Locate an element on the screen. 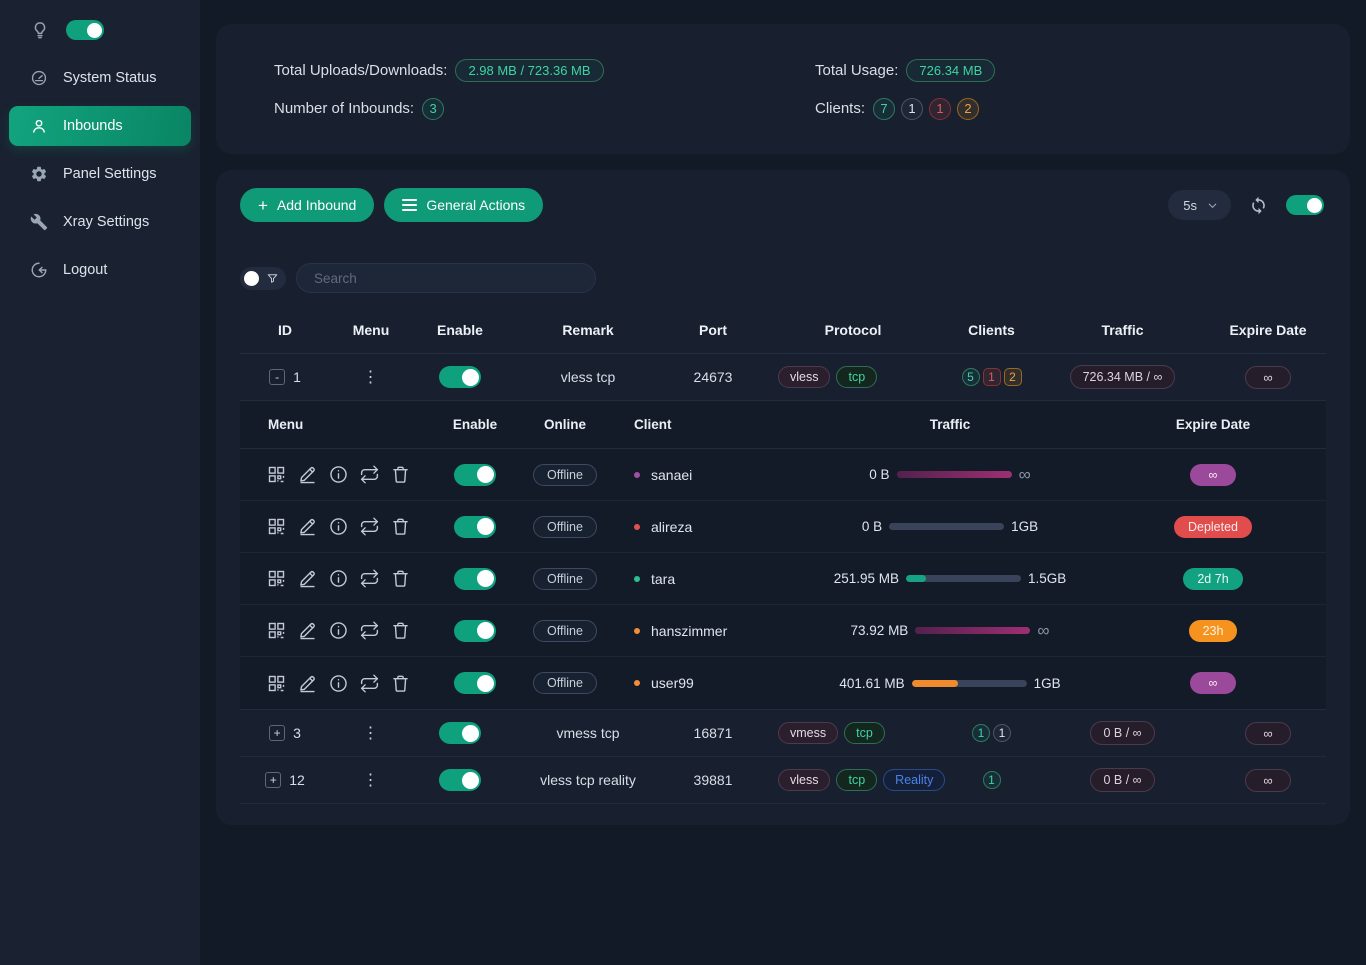 The image size is (1366, 965). inbound-expire-badge: ∞ is located at coordinates (1268, 780).